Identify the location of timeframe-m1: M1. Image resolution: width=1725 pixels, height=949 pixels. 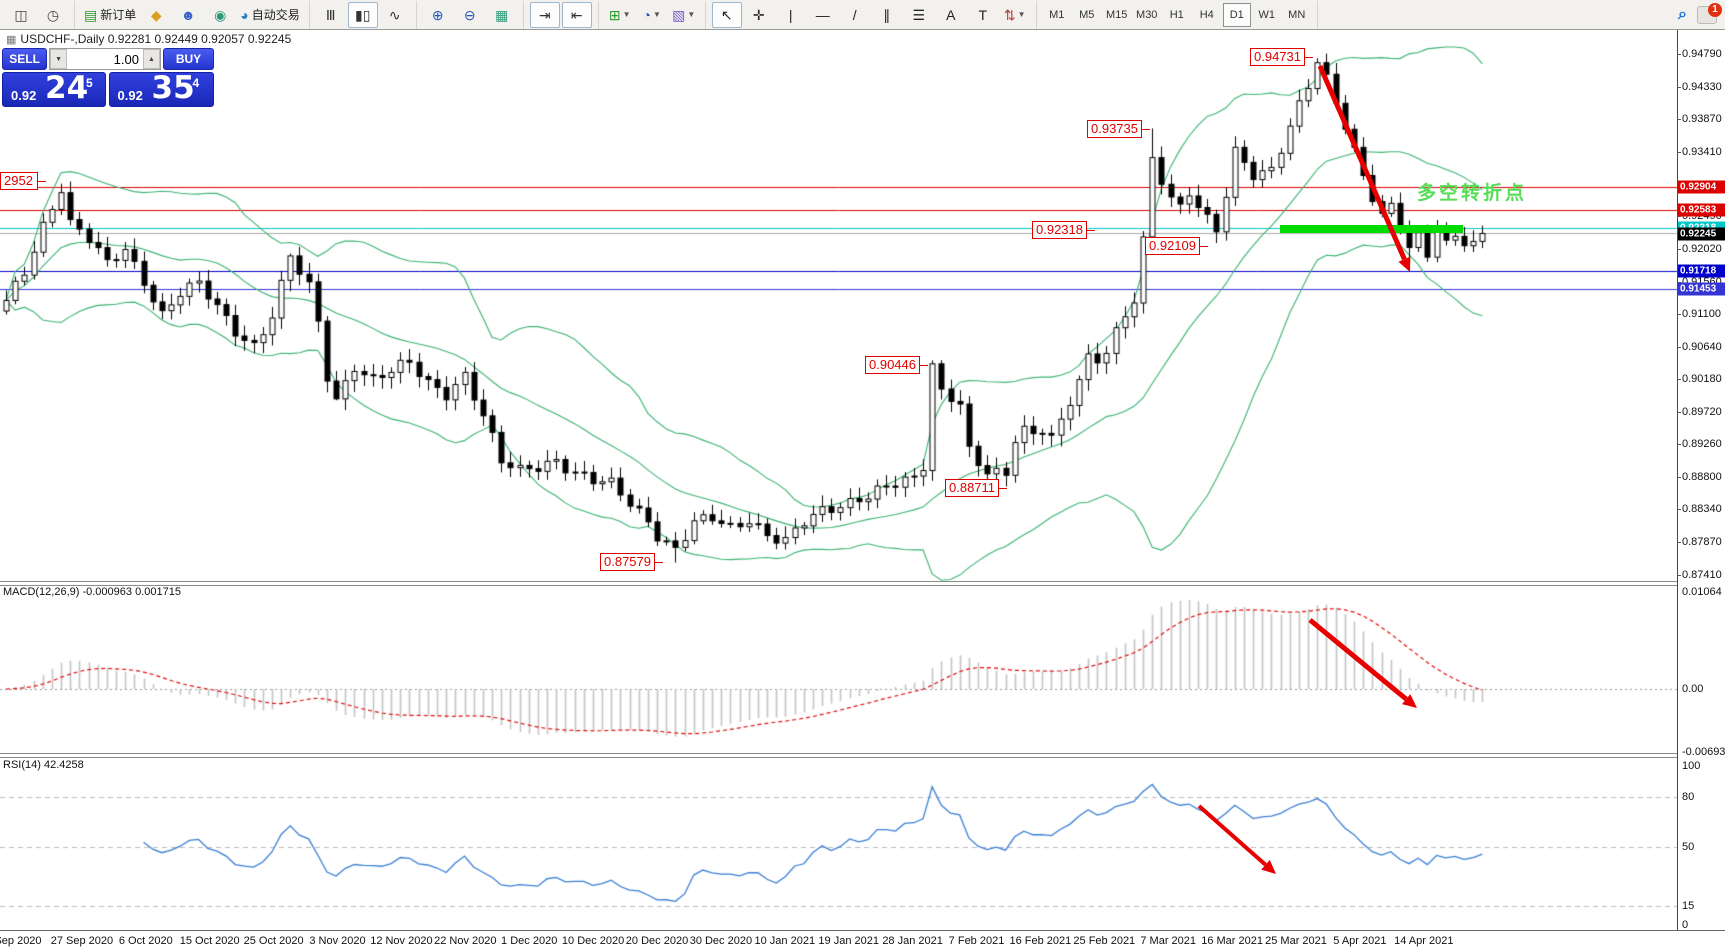
(1057, 14).